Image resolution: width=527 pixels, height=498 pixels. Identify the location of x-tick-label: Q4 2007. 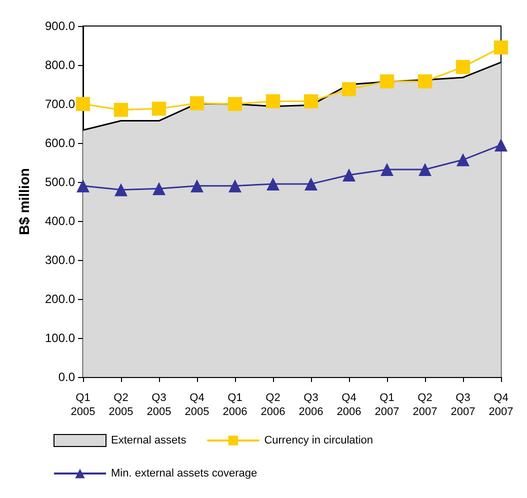
(501, 405).